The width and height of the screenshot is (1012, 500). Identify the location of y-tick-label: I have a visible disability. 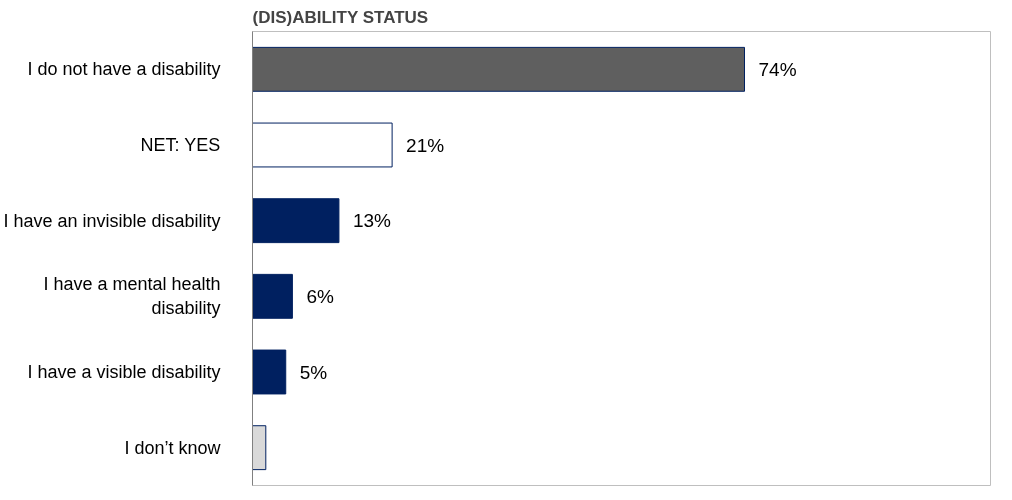
(124, 372).